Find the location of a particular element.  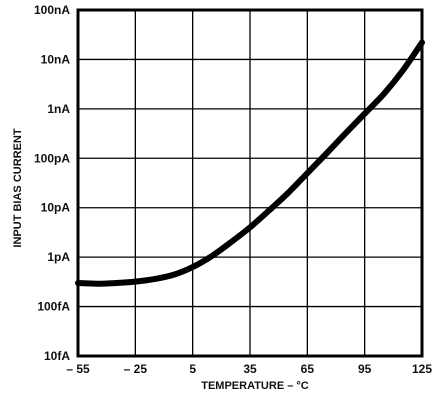

y-tick-labels: 10fA 100fA 1pA 10pA 100pA 1nA 10nA 100nA is located at coordinates (52, 183).